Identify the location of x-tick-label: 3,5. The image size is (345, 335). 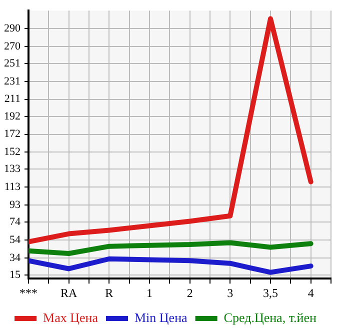
(270, 293).